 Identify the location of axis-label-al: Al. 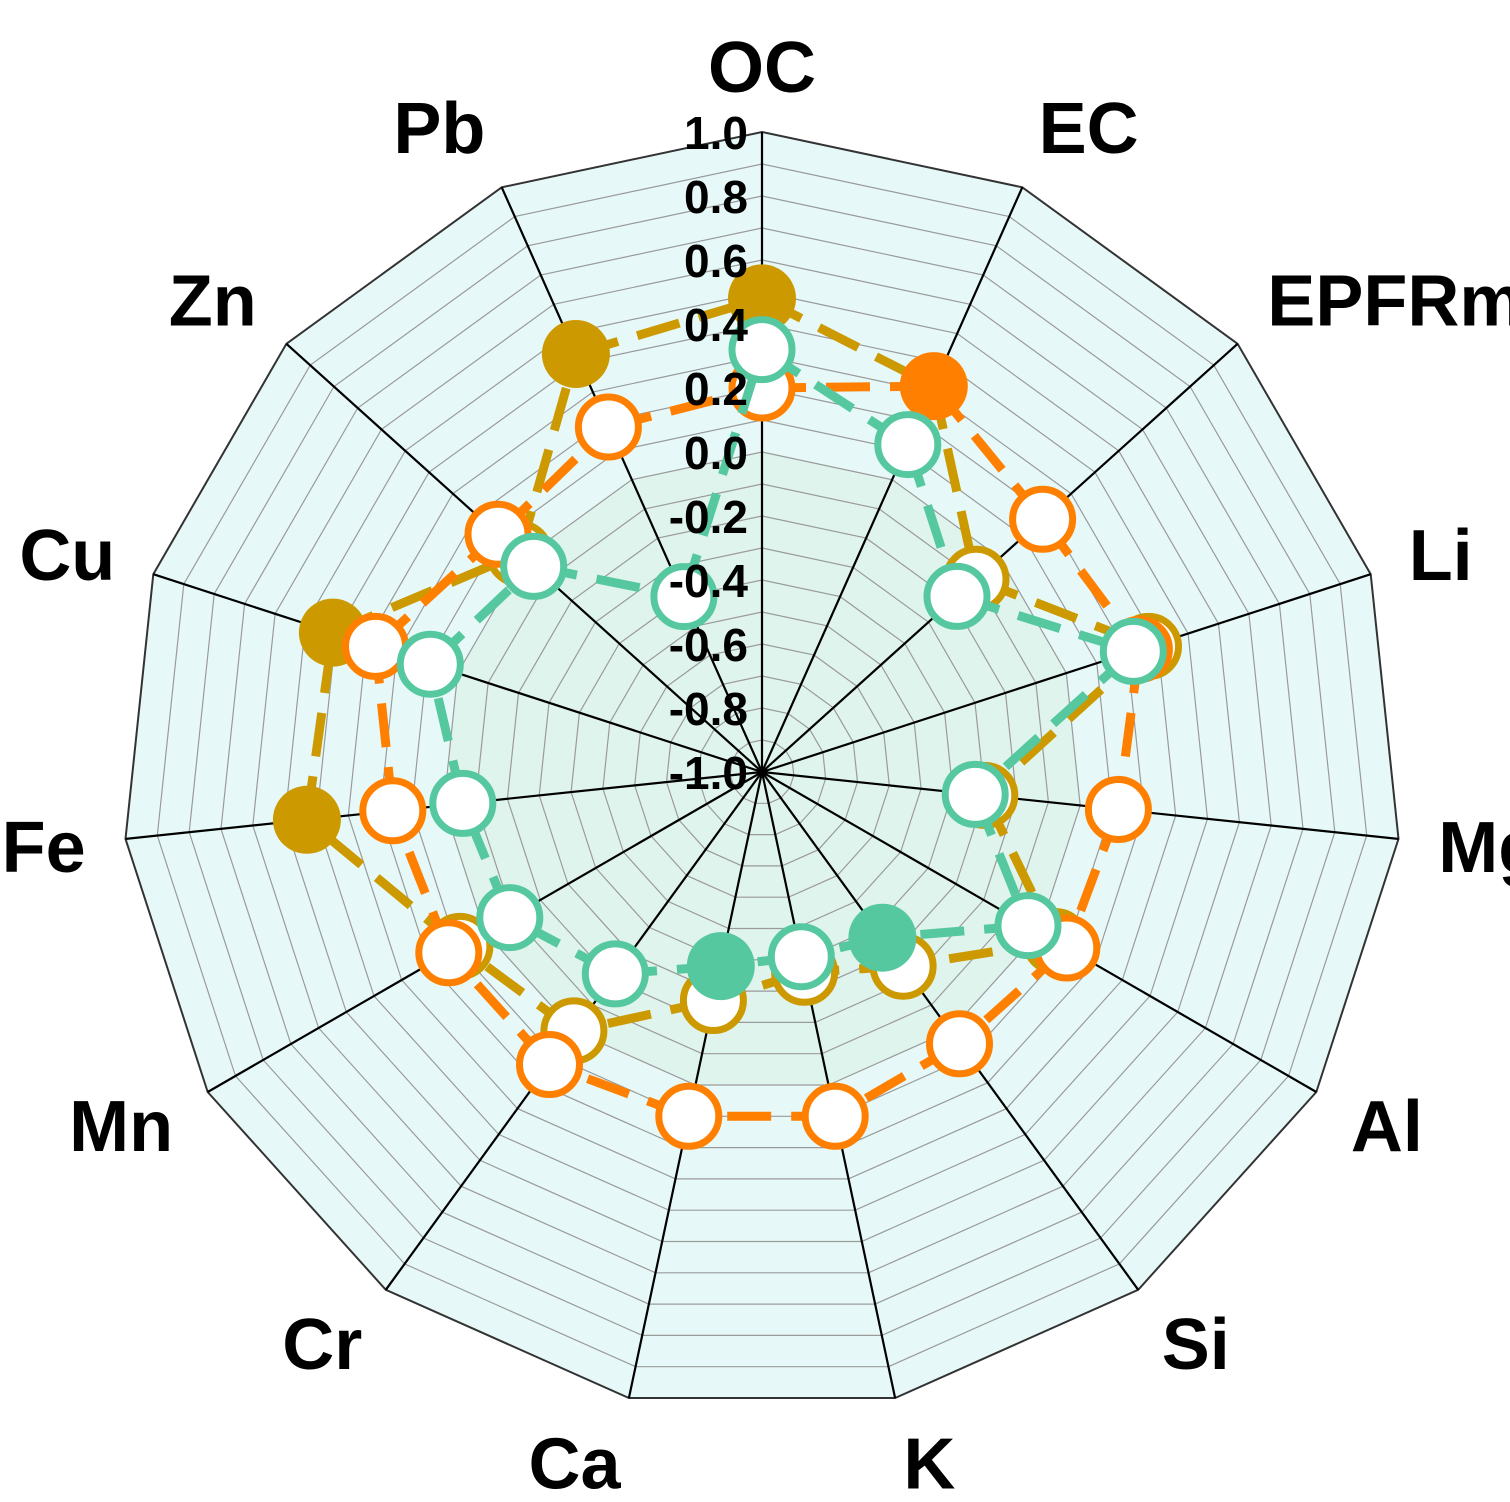
(1387, 1127).